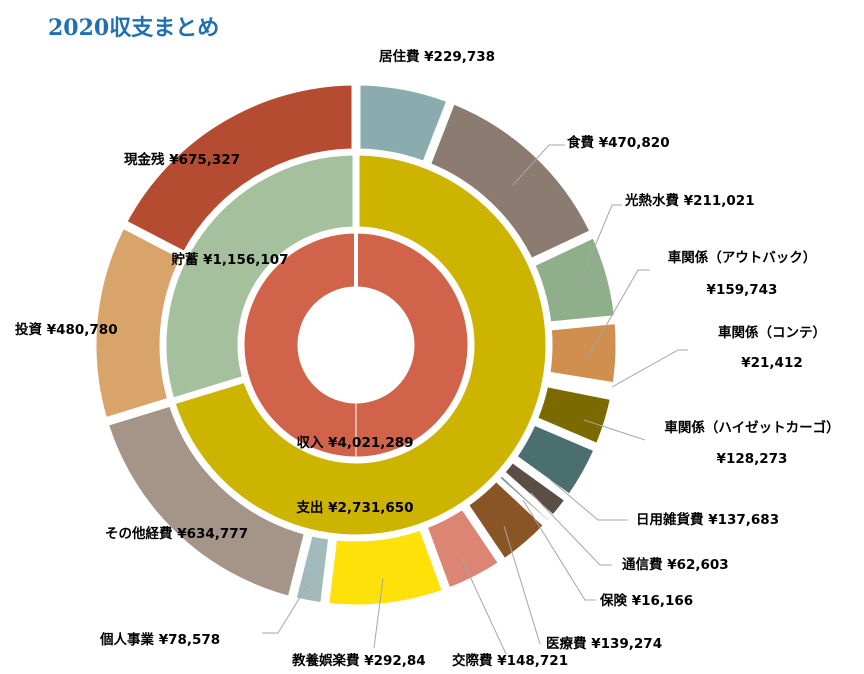  I want to click on label-outer-4: 車関係（コンテ）¥21,412, so click(772, 347).